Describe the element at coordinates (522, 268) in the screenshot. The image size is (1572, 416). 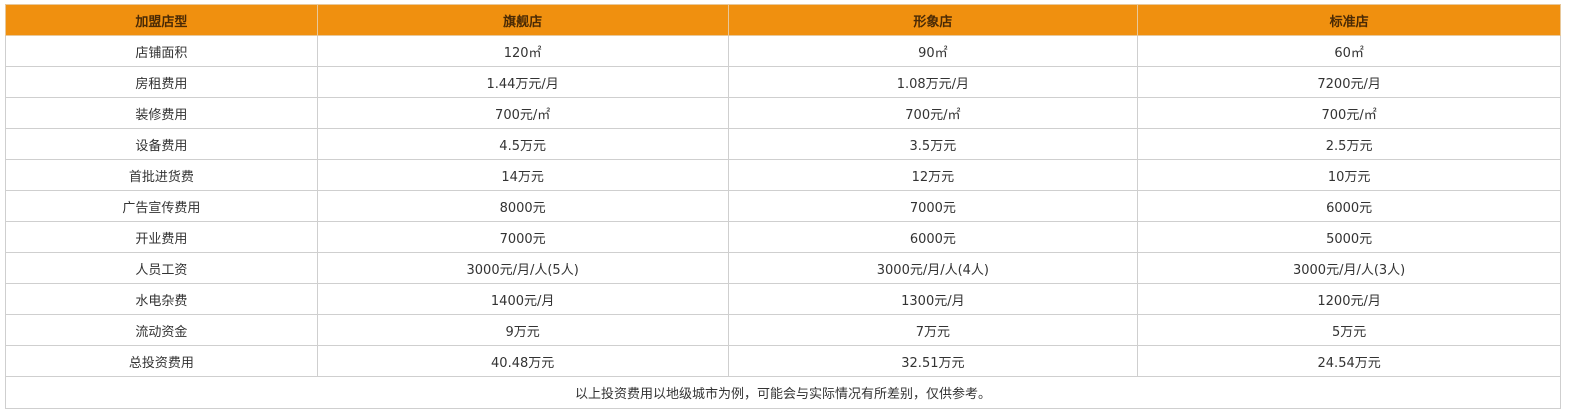
I see `table-cell: 3000元/月/人(5人)` at that location.